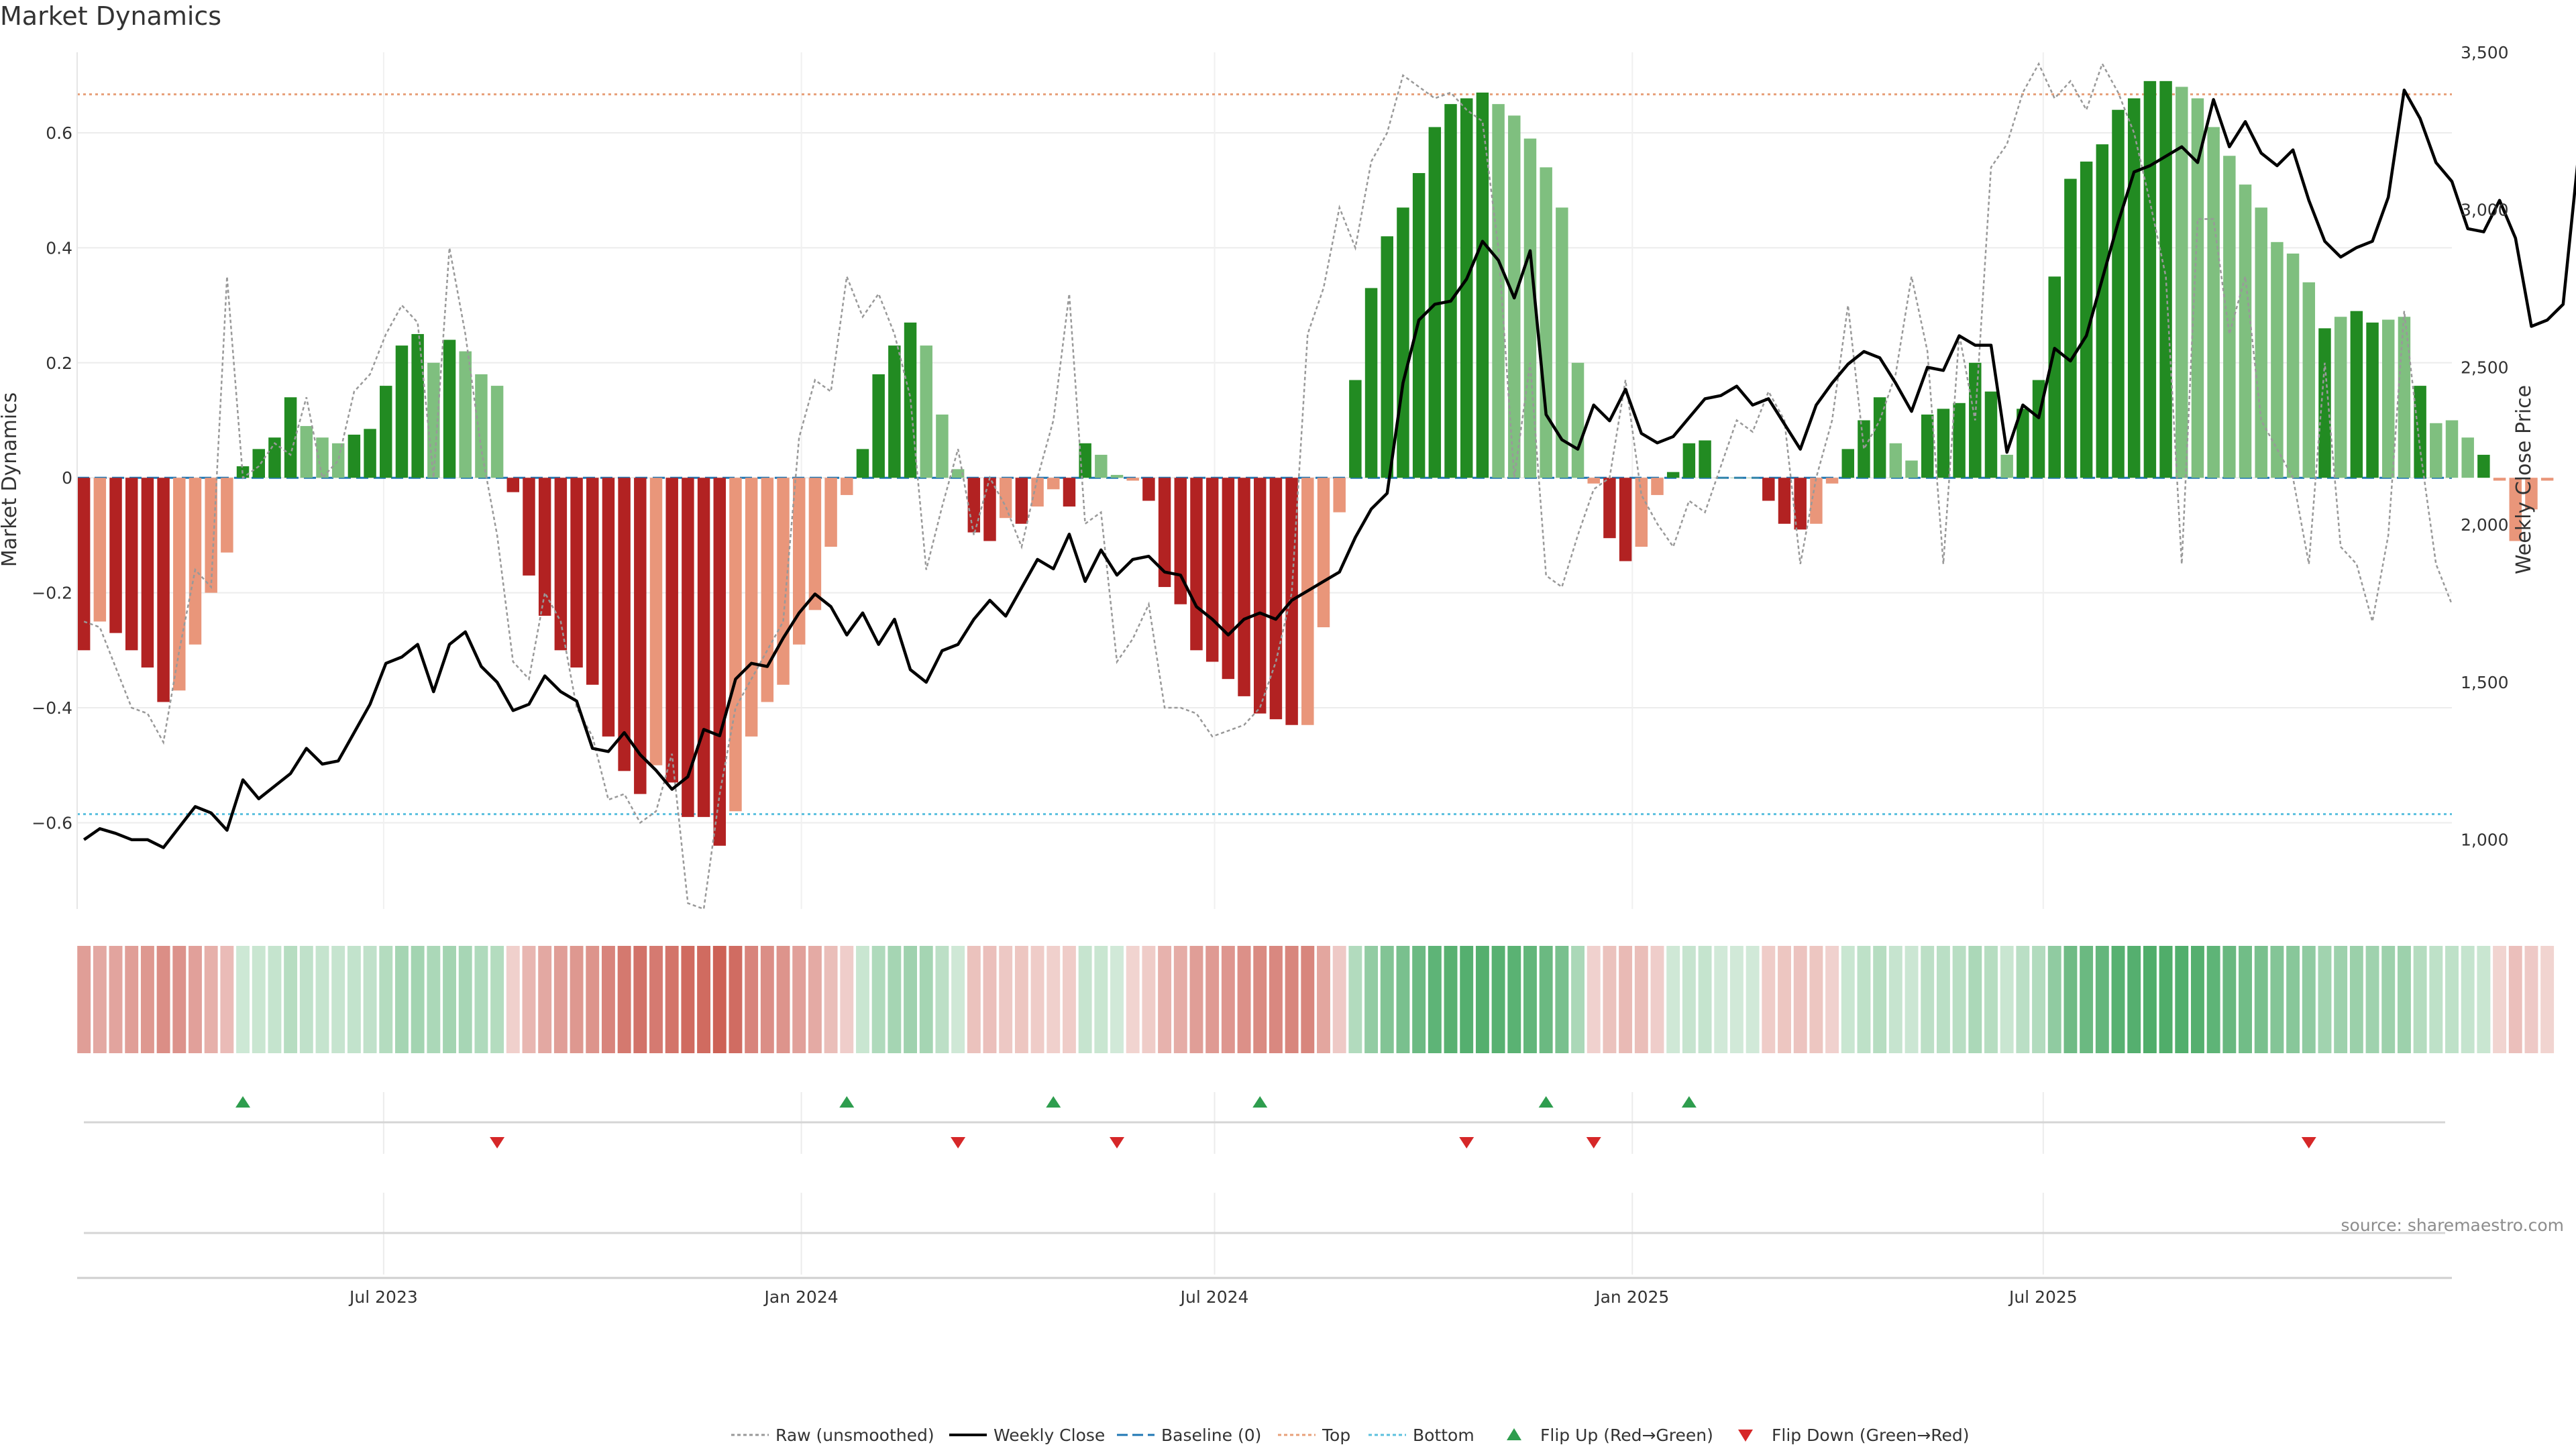 The width and height of the screenshot is (2576, 1449). Describe the element at coordinates (111, 16) in the screenshot. I see `chart-title: Market Dynamics` at that location.